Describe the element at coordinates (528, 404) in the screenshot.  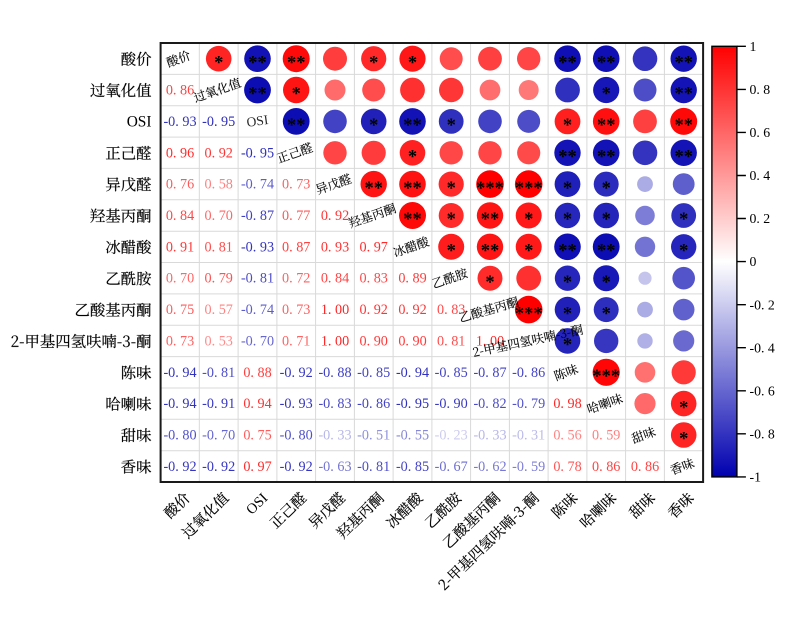
I see `svg-text: -0. 79` at that location.